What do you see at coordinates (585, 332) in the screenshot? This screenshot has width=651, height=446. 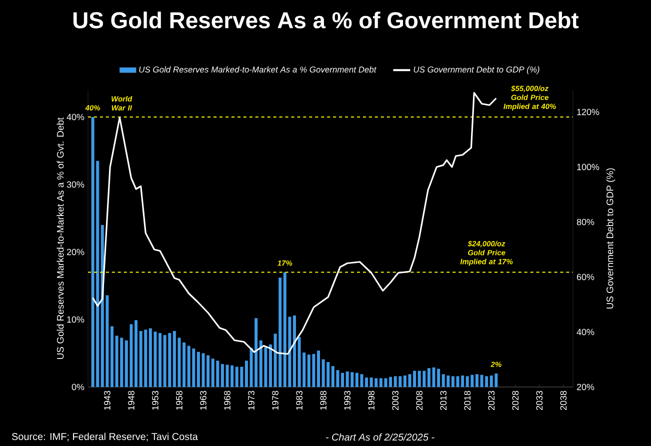 I see `y2-tick-label: 40%` at bounding box center [585, 332].